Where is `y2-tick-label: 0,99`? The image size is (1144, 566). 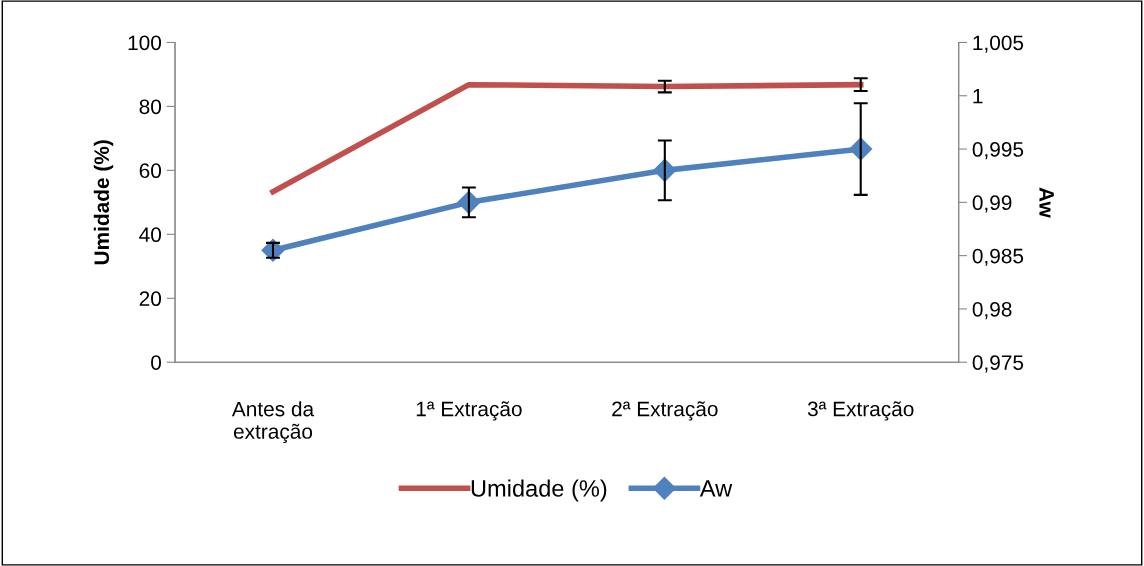 y2-tick-label: 0,99 is located at coordinates (992, 204).